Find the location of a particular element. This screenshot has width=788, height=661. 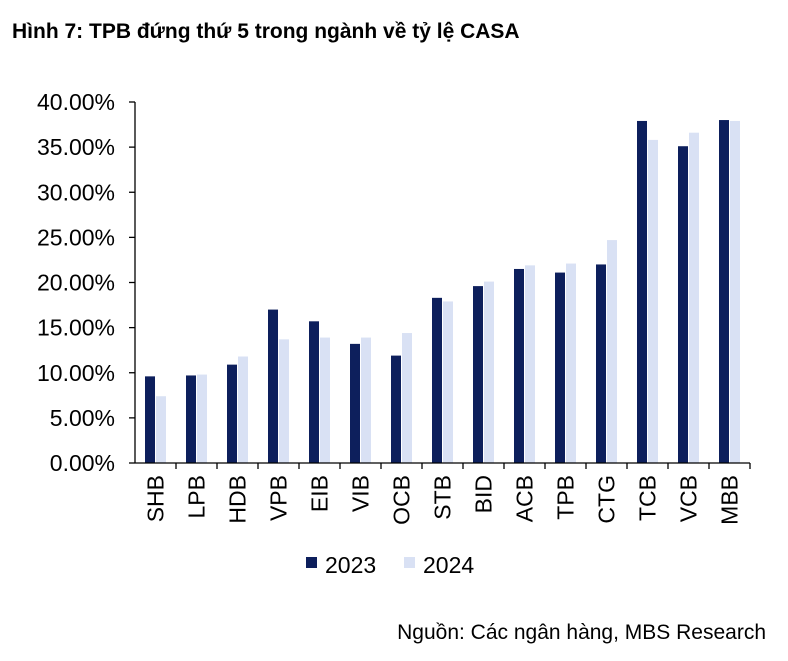

x-tick-label-bid: BID is located at coordinates (484, 494).